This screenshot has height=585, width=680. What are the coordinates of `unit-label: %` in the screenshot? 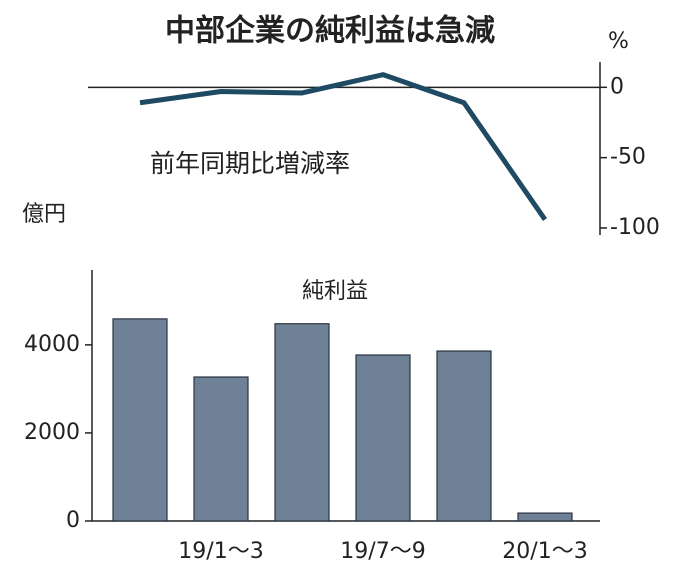 It's located at (618, 41).